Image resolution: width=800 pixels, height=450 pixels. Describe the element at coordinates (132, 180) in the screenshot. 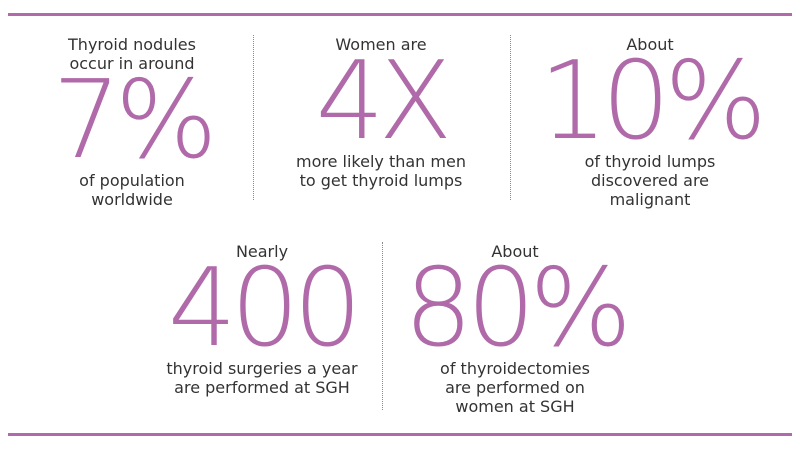

I see `stat-tail: of population` at that location.